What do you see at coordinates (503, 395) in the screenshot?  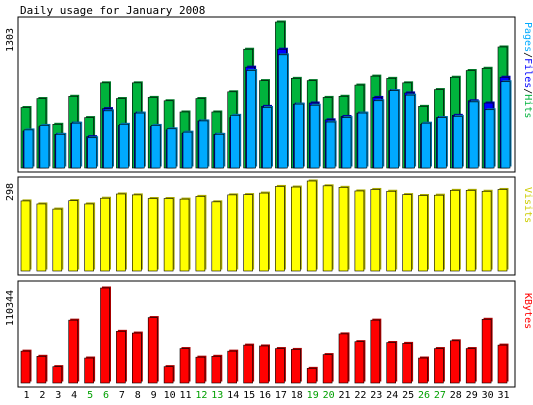 I see `day-label: 31` at bounding box center [503, 395].